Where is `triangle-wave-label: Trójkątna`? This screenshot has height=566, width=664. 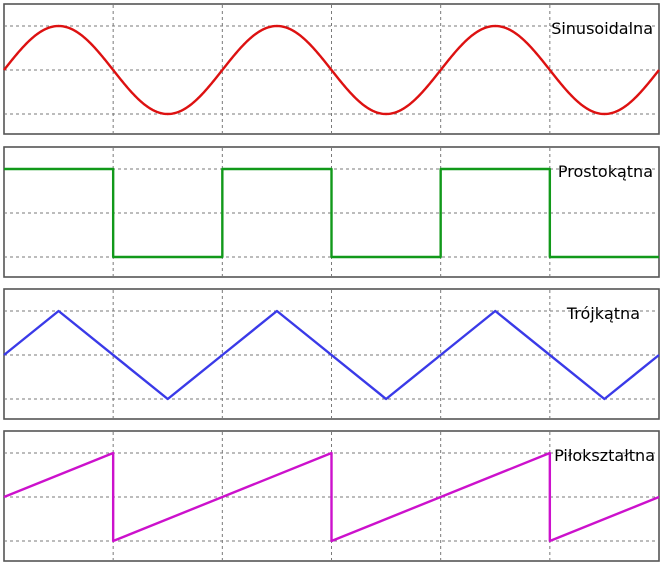
triangle-wave-label: Trójkątna is located at coordinates (603, 313).